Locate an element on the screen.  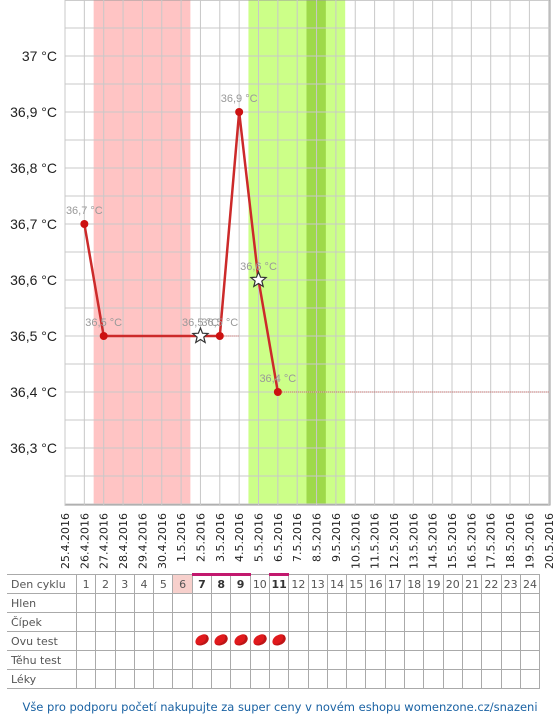
cycle-day: 5 is located at coordinates (163, 584).